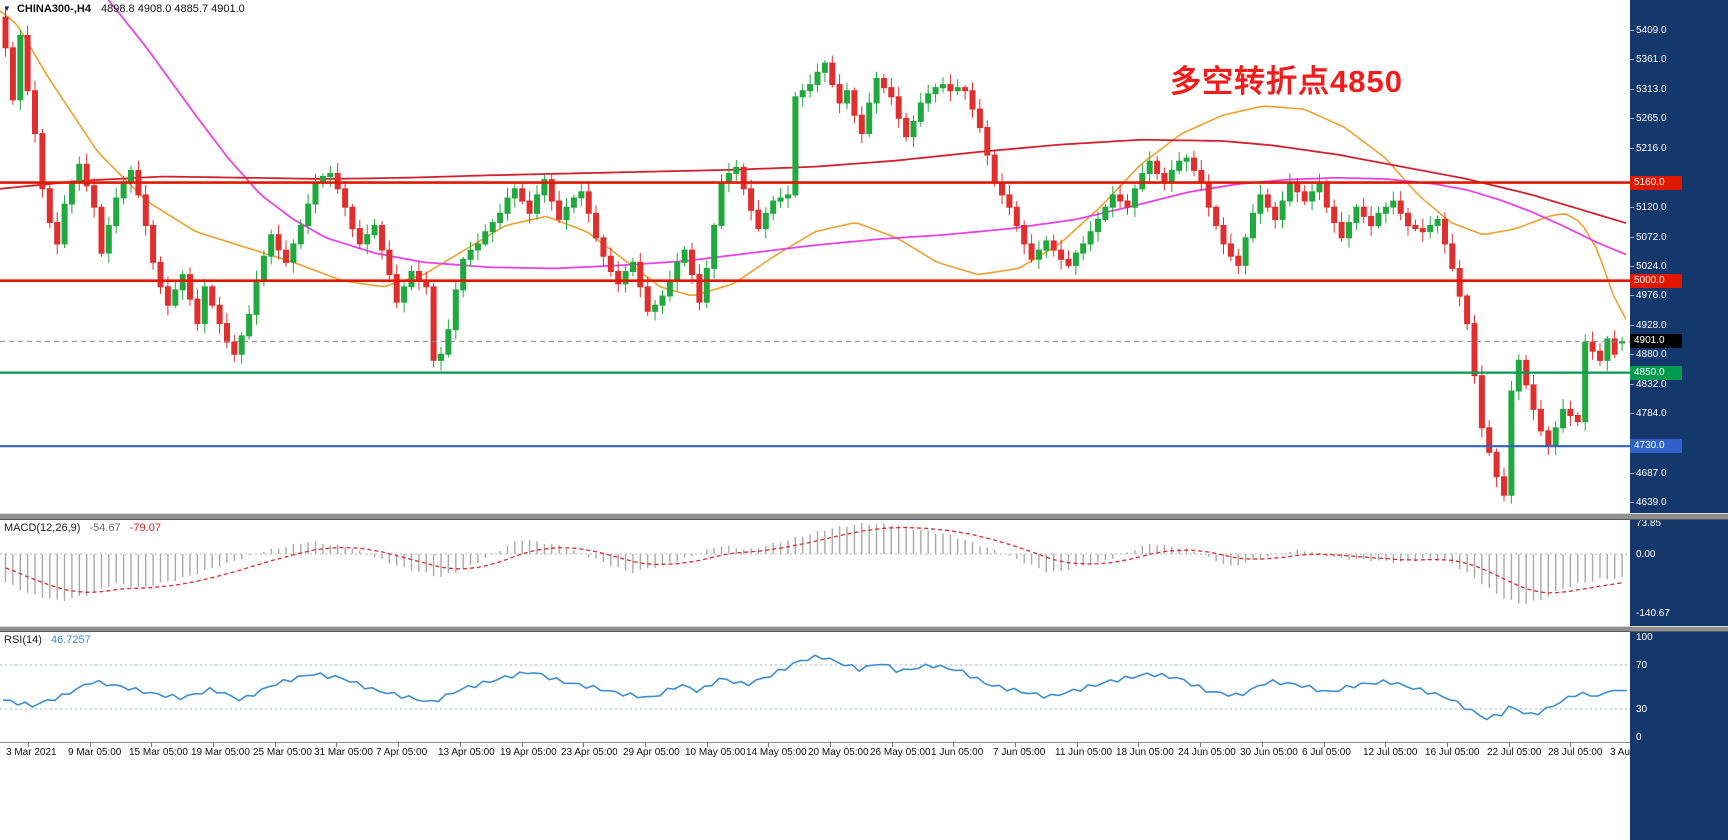  Describe the element at coordinates (864, 629) in the screenshot. I see `panel-separator-rsi` at that location.